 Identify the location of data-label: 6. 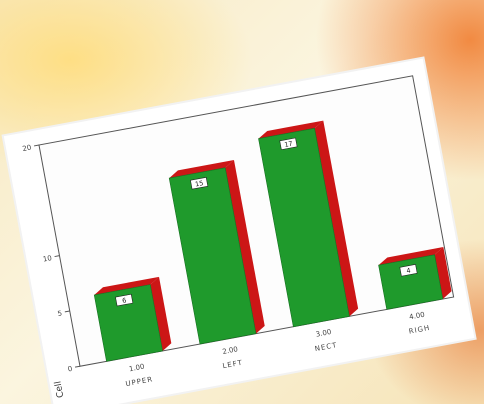
(124, 300).